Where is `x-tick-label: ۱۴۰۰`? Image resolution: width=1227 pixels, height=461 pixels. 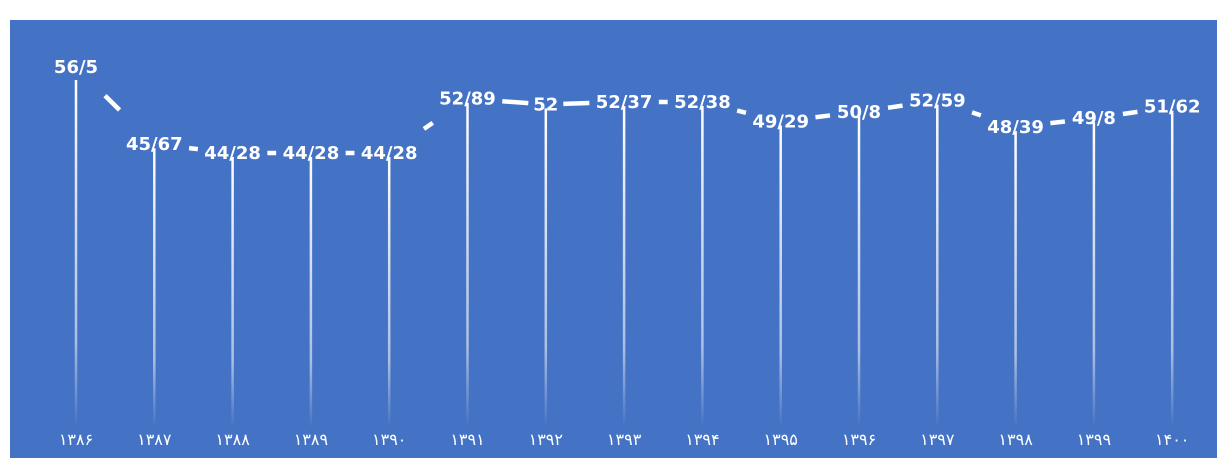
x-tick-label: ۱۴۰۰ is located at coordinates (1172, 439).